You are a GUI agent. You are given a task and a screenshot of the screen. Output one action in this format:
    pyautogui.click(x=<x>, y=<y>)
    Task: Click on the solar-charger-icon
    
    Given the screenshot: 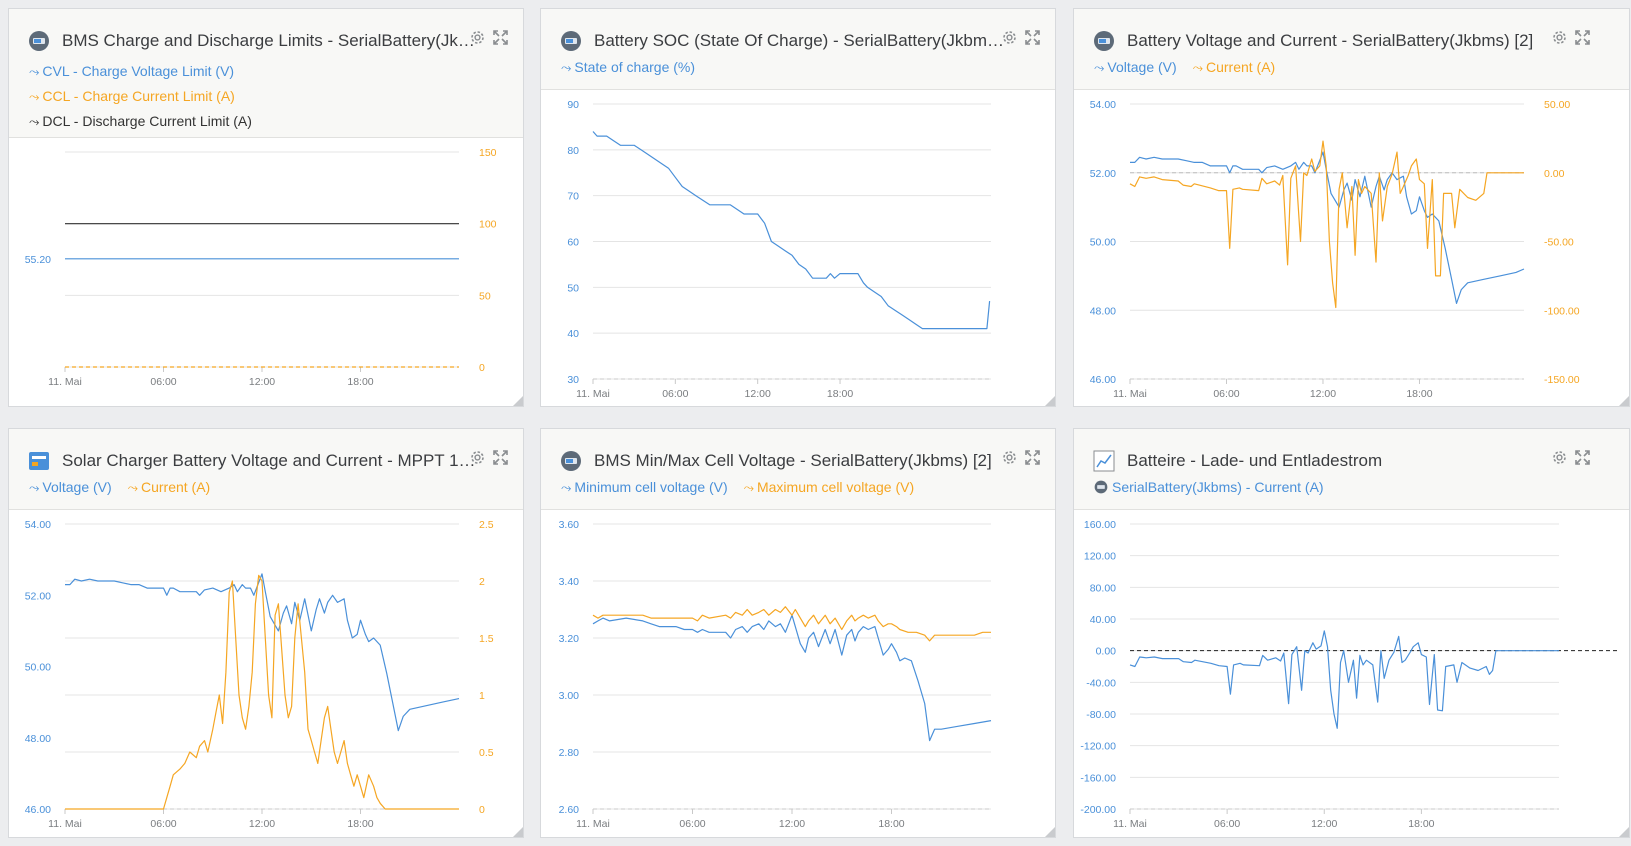 What is the action you would take?
    pyautogui.click(x=39, y=461)
    